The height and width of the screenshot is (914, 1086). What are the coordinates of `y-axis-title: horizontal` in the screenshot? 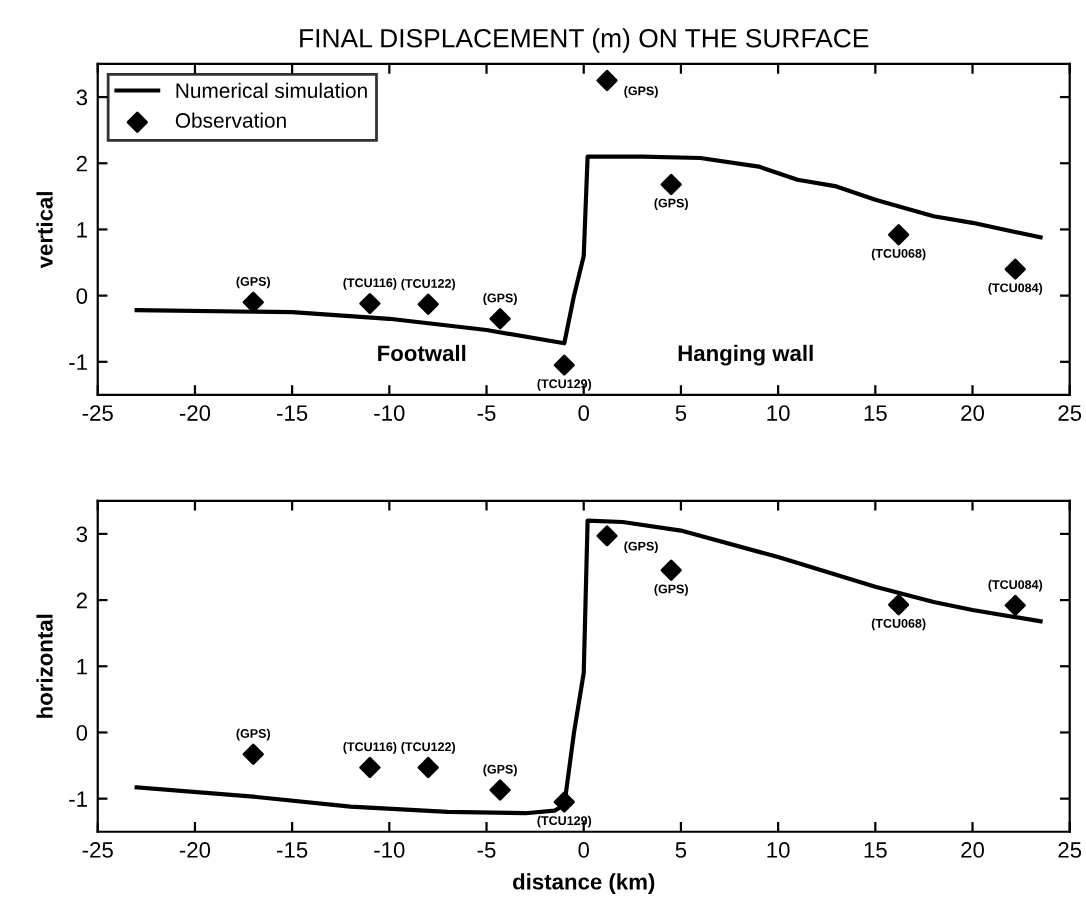 It's located at (44, 666).